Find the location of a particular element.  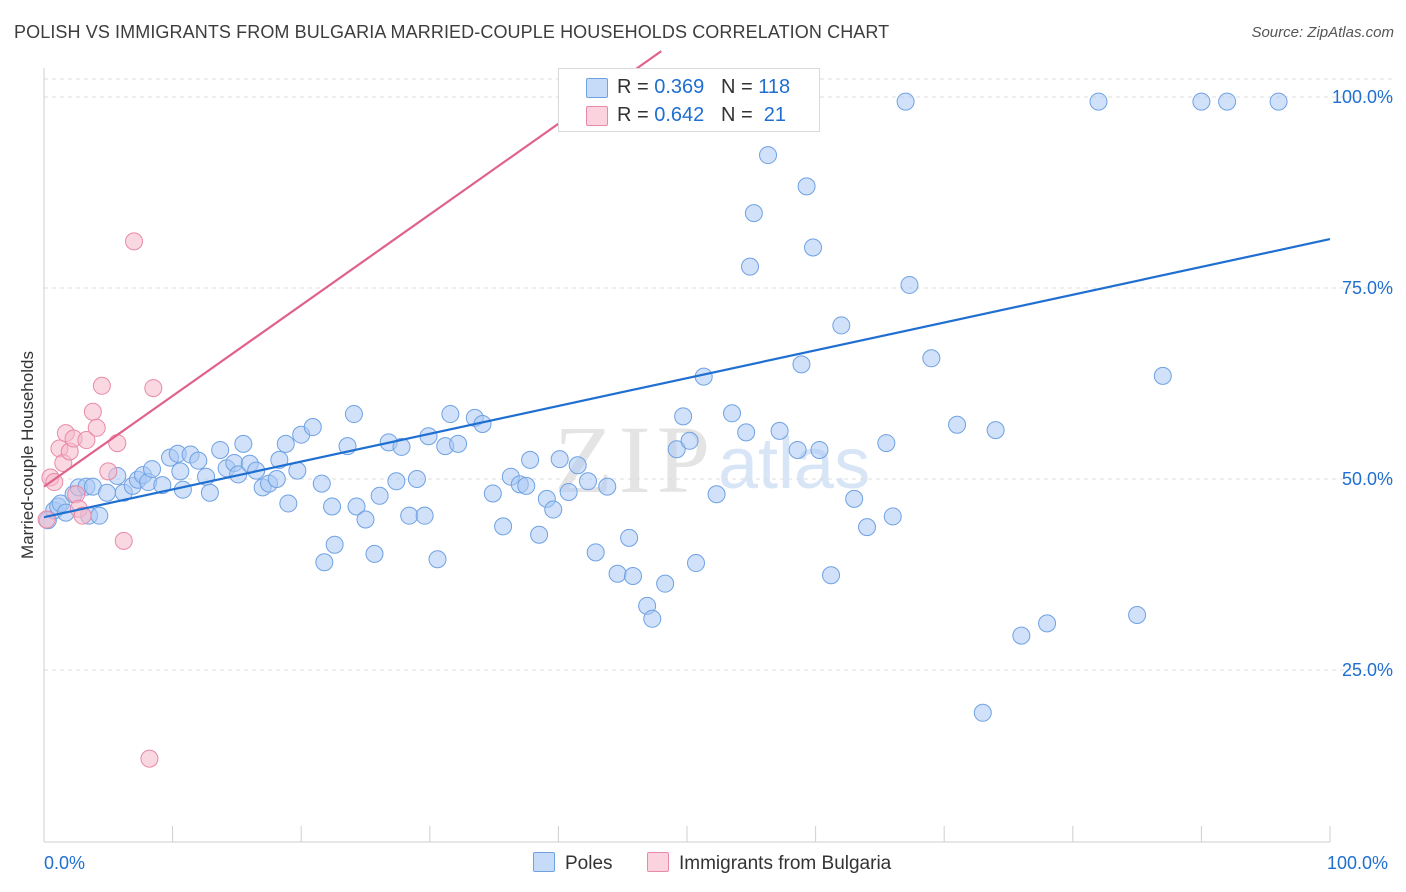

legend-n-value: 118 is located at coordinates (774, 87).